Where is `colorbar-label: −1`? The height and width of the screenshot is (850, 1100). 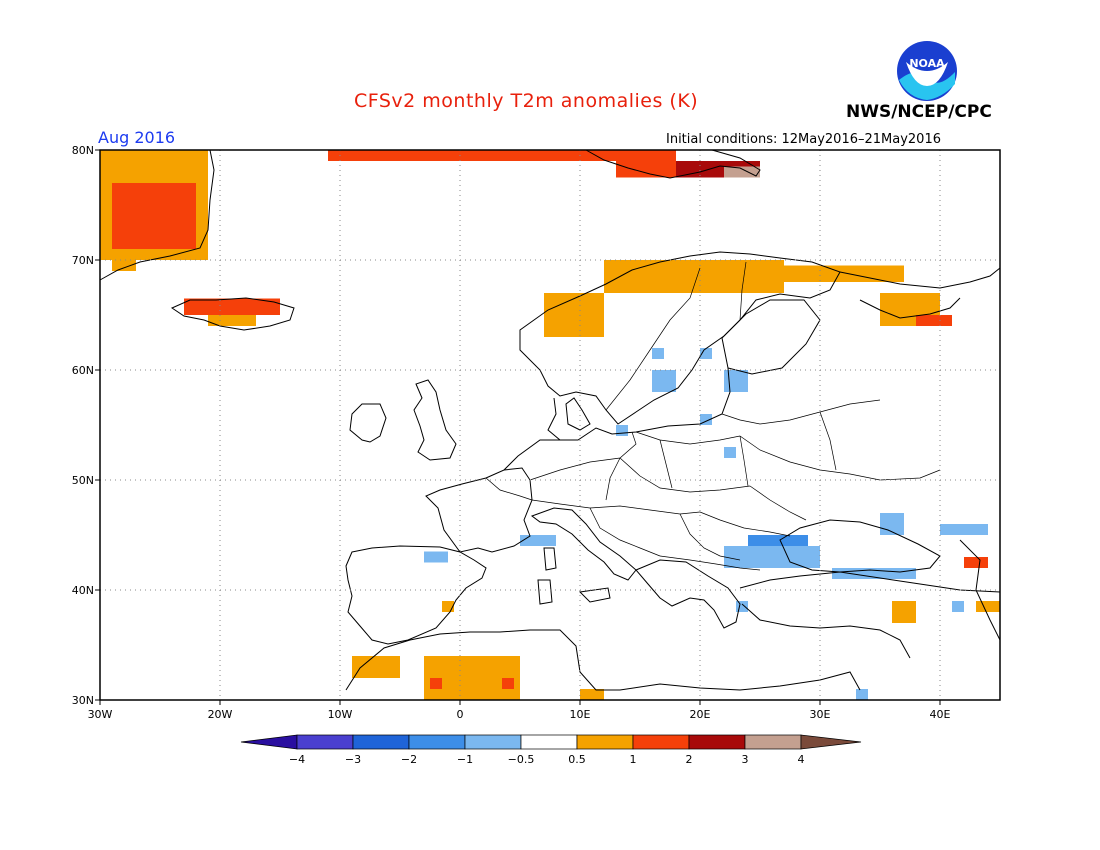
colorbar-label: −1 is located at coordinates (465, 759).